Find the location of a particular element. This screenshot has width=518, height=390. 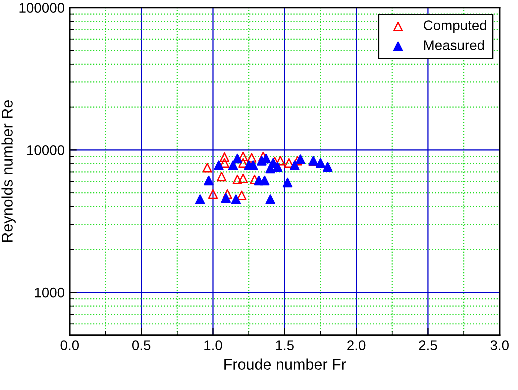

y-tick-label: 1000 is located at coordinates (50, 293).